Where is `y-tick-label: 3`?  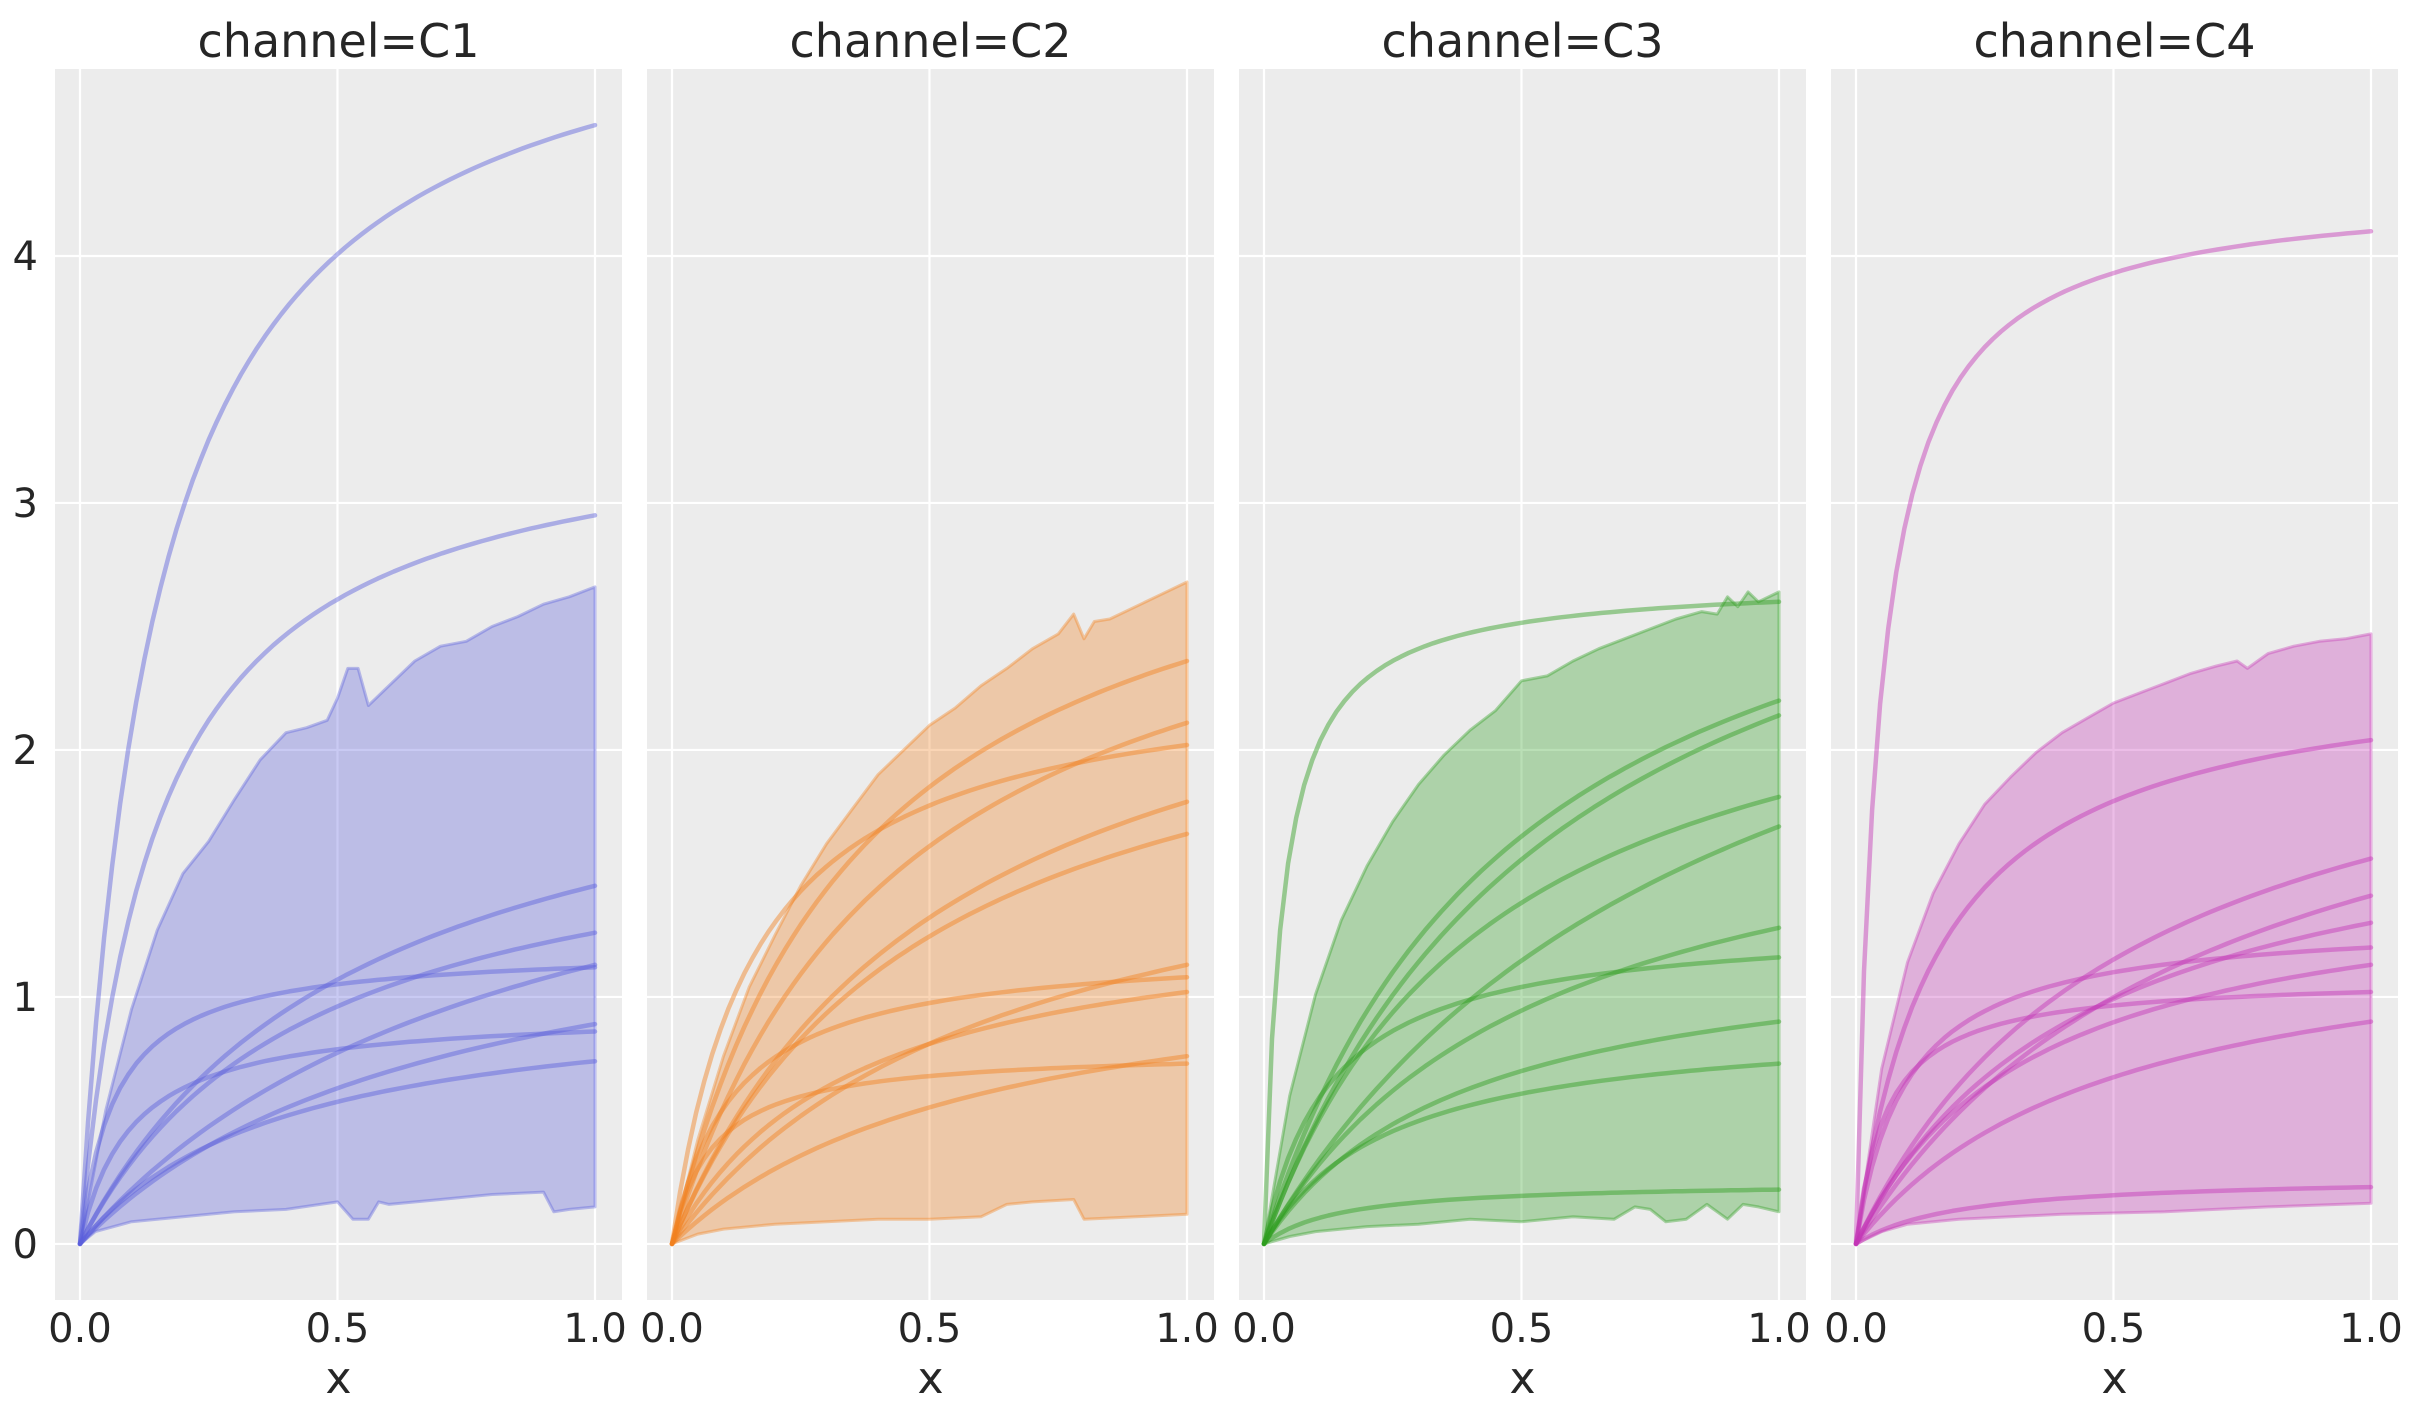
y-tick-label: 3 is located at coordinates (25, 504).